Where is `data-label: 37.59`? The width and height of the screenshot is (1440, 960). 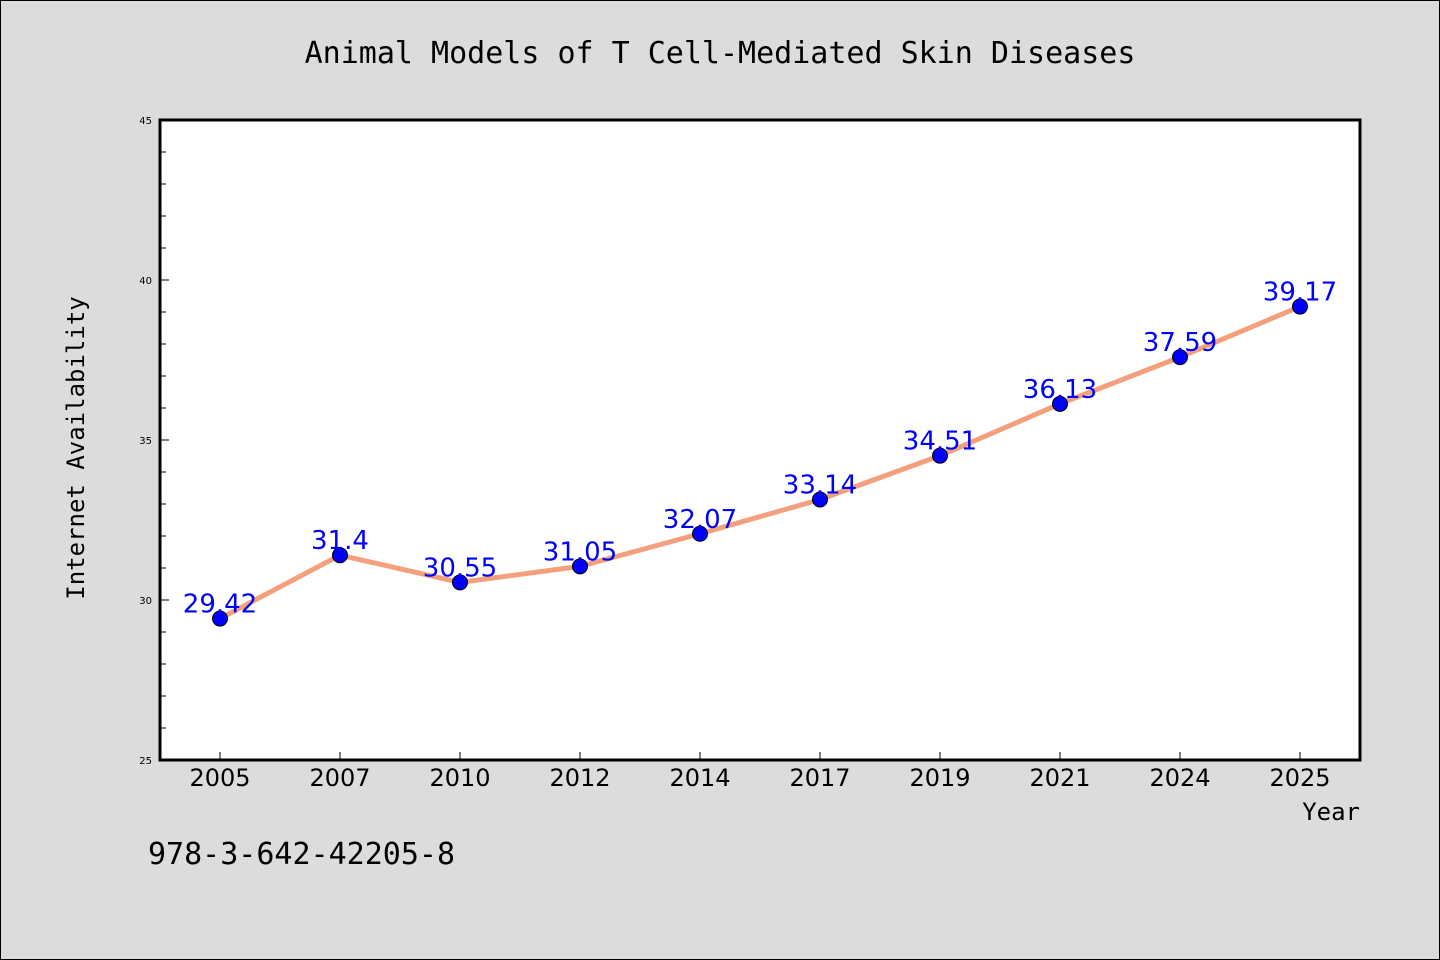 data-label: 37.59 is located at coordinates (1180, 343).